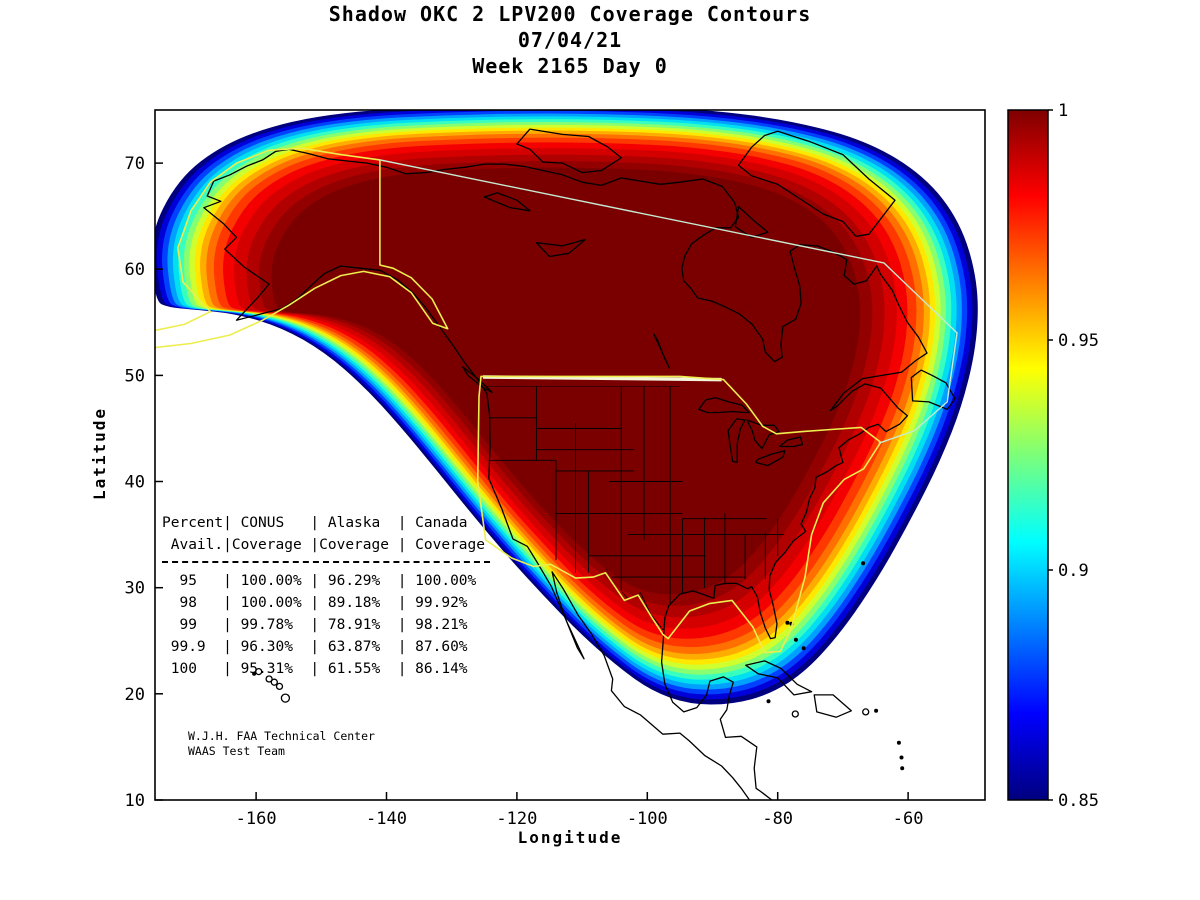 The height and width of the screenshot is (900, 1200). Describe the element at coordinates (319, 581) in the screenshot. I see `table-row: 95 | 100.00% | 96.29% | 100.00%` at that location.